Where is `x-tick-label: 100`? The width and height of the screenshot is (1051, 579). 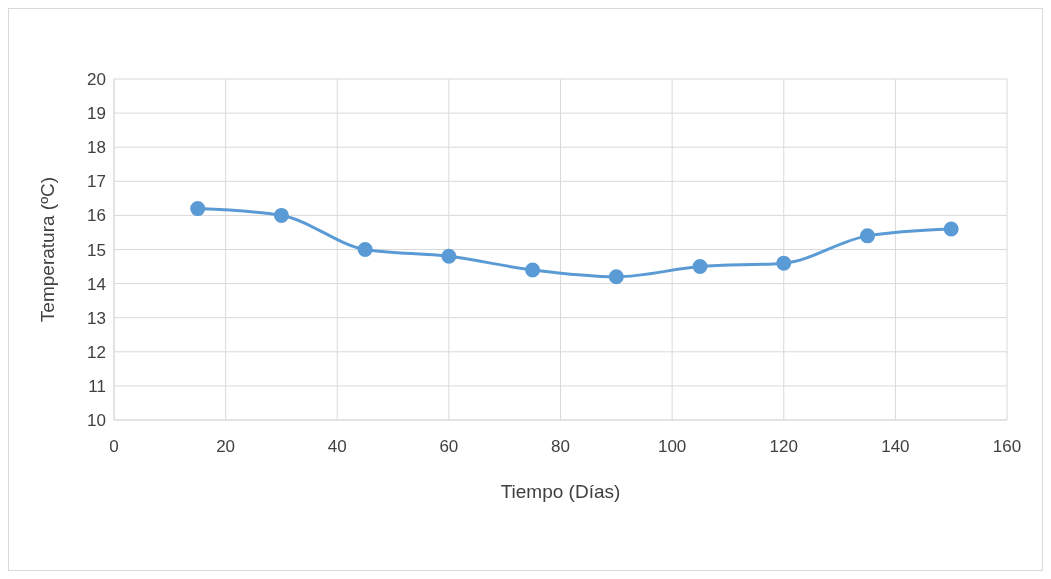 x-tick-label: 100 is located at coordinates (672, 447).